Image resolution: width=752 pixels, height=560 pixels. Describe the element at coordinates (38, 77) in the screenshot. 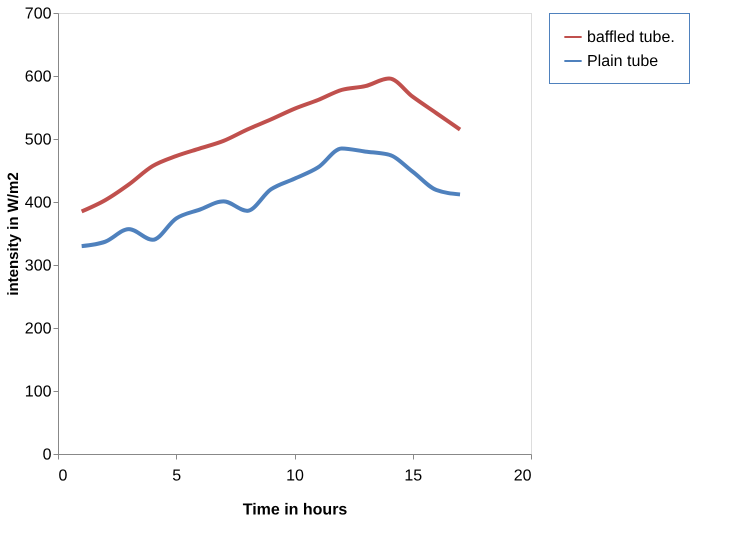

I see `y-tick-label: 600` at that location.